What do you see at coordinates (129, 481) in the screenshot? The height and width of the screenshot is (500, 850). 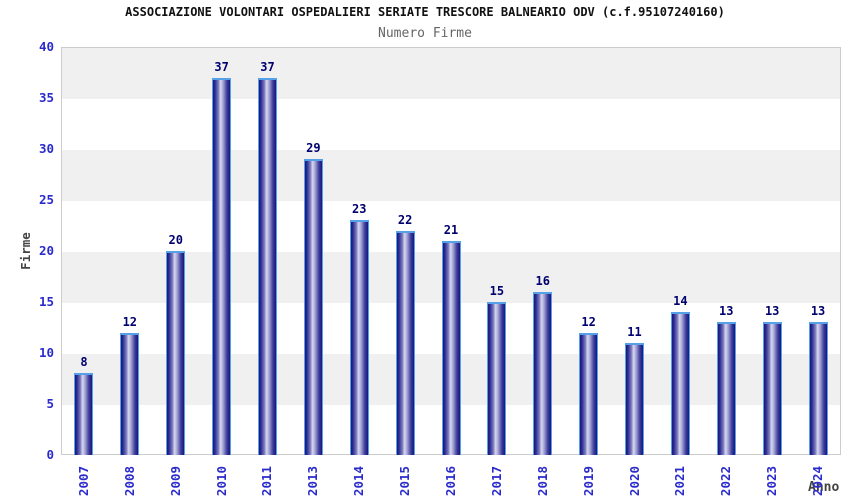 I see `x-tick-label: 2008` at bounding box center [129, 481].